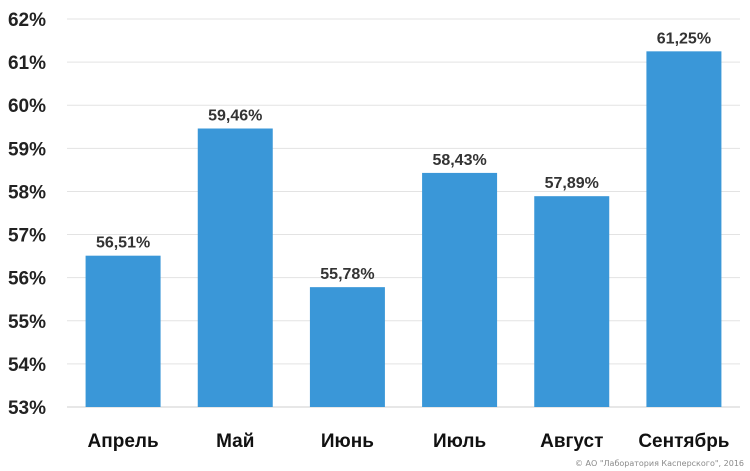 This screenshot has height=471, width=750. Describe the element at coordinates (27, 236) in the screenshot. I see `y-tick-label: 57%` at that location.